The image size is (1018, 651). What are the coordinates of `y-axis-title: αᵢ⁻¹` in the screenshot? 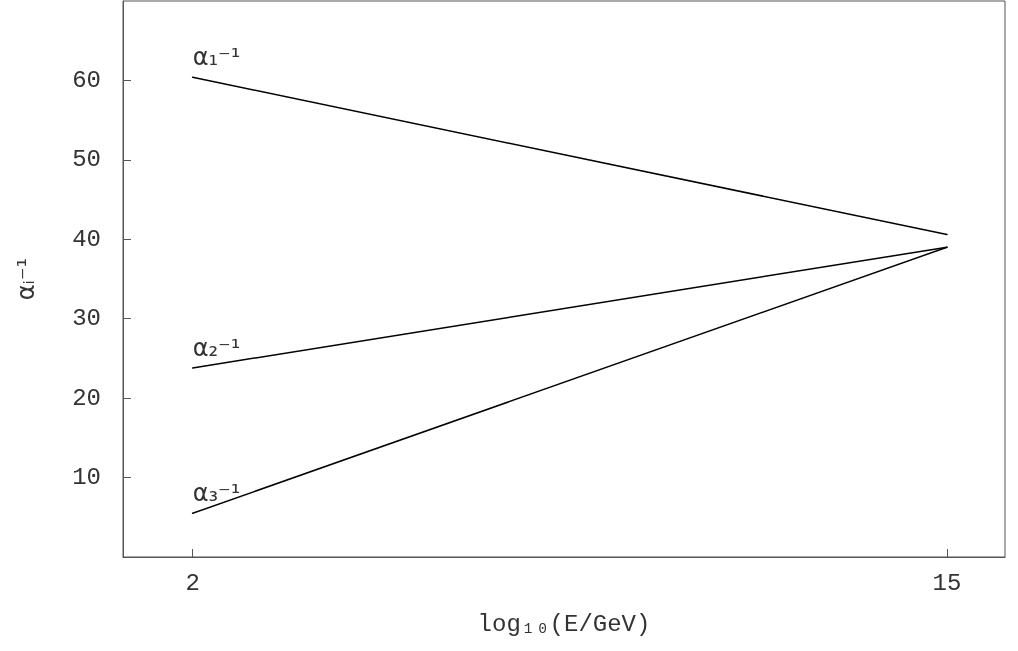 It's located at (26, 279).